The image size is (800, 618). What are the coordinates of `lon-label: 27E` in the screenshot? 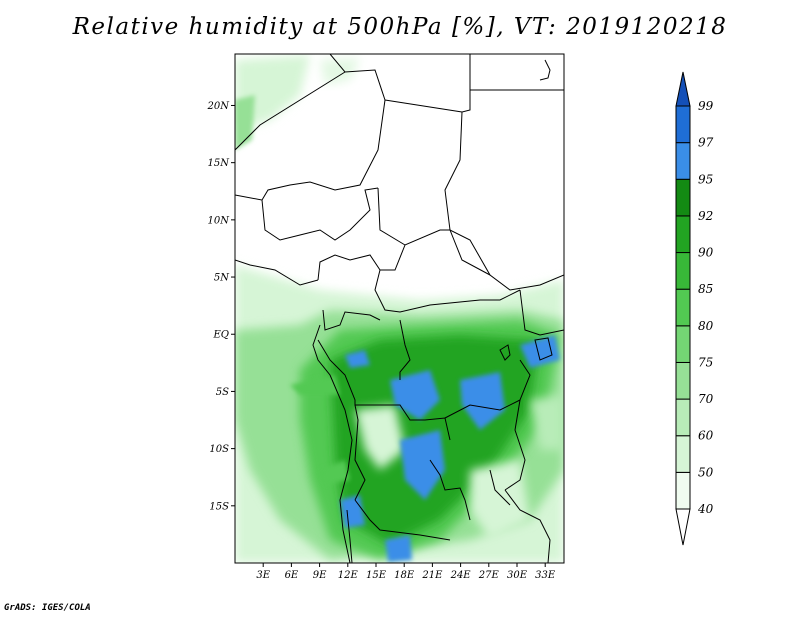 It's located at (489, 575).